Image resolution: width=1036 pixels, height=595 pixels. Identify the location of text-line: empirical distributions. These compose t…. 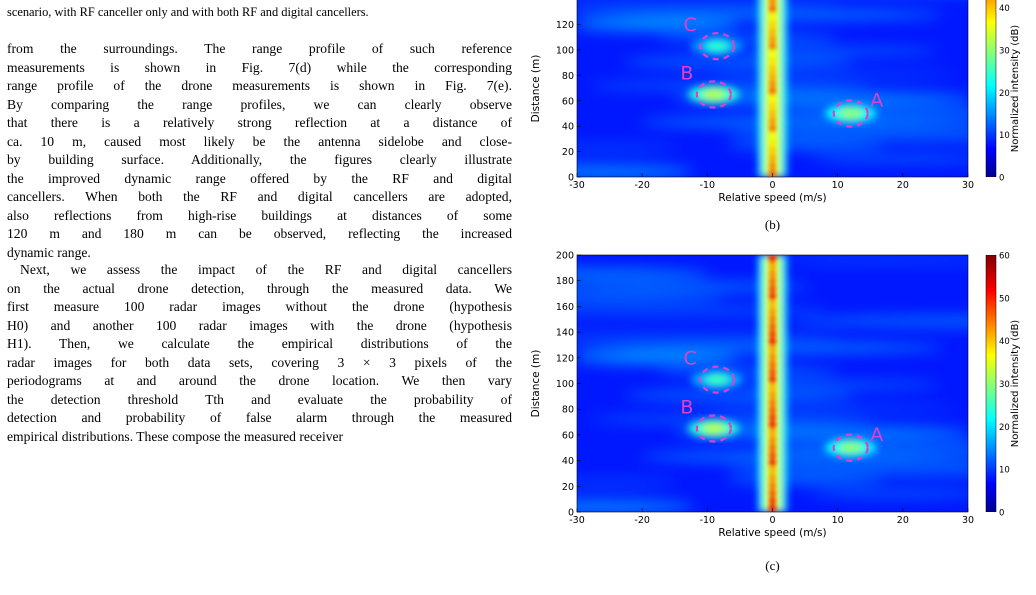
(175, 436).